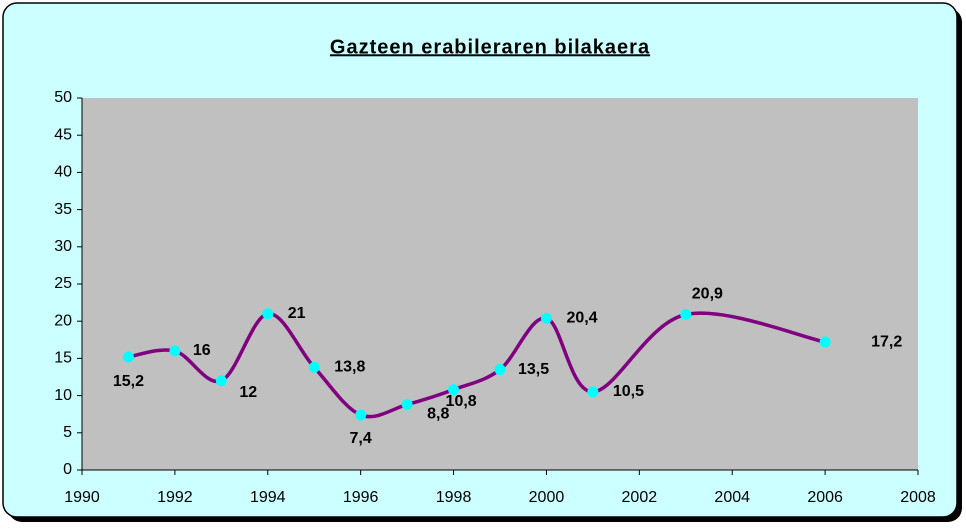 The image size is (966, 530). I want to click on x-tick-label: 2002, so click(640, 497).